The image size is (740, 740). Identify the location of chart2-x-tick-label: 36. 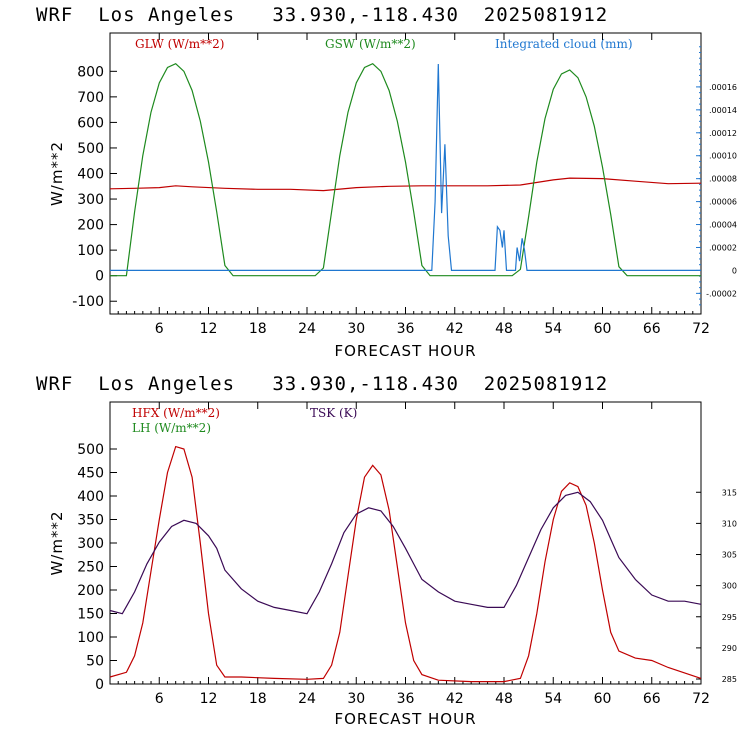
(406, 699).